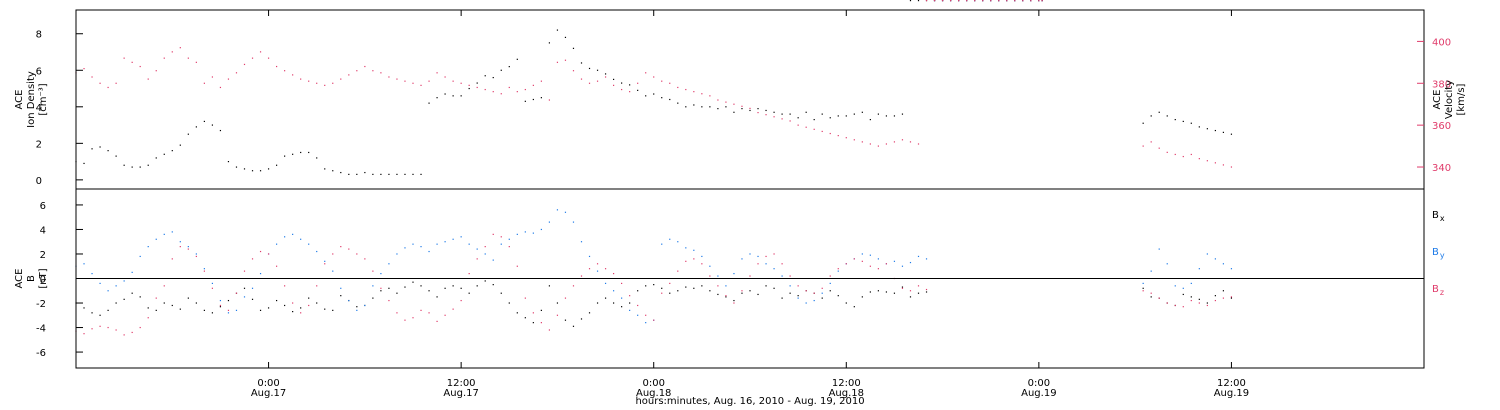 This screenshot has width=1500, height=410. What do you see at coordinates (846, 393) in the screenshot?
I see `x-tick-label-line2: Aug.18` at bounding box center [846, 393].